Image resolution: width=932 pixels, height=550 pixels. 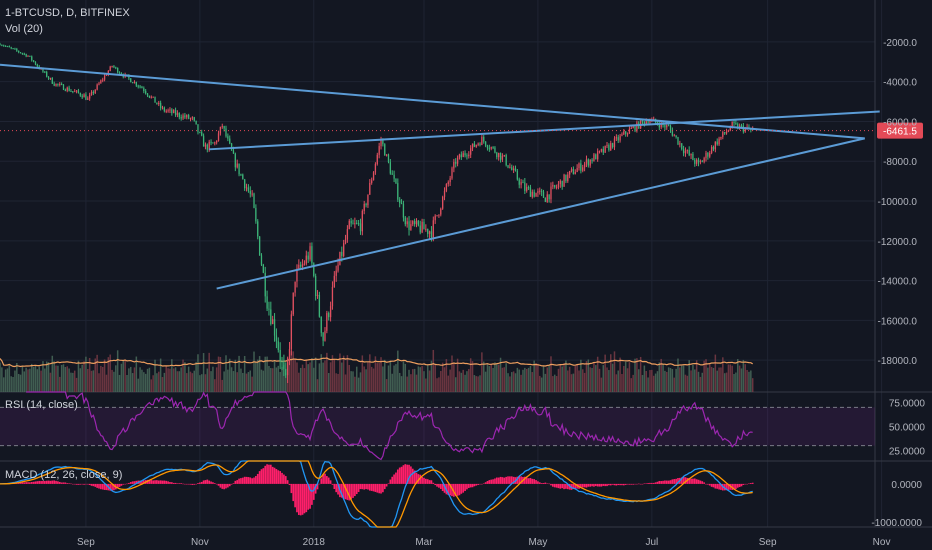 What do you see at coordinates (898, 361) in the screenshot?
I see `price-tick-label: -18000.0` at bounding box center [898, 361].